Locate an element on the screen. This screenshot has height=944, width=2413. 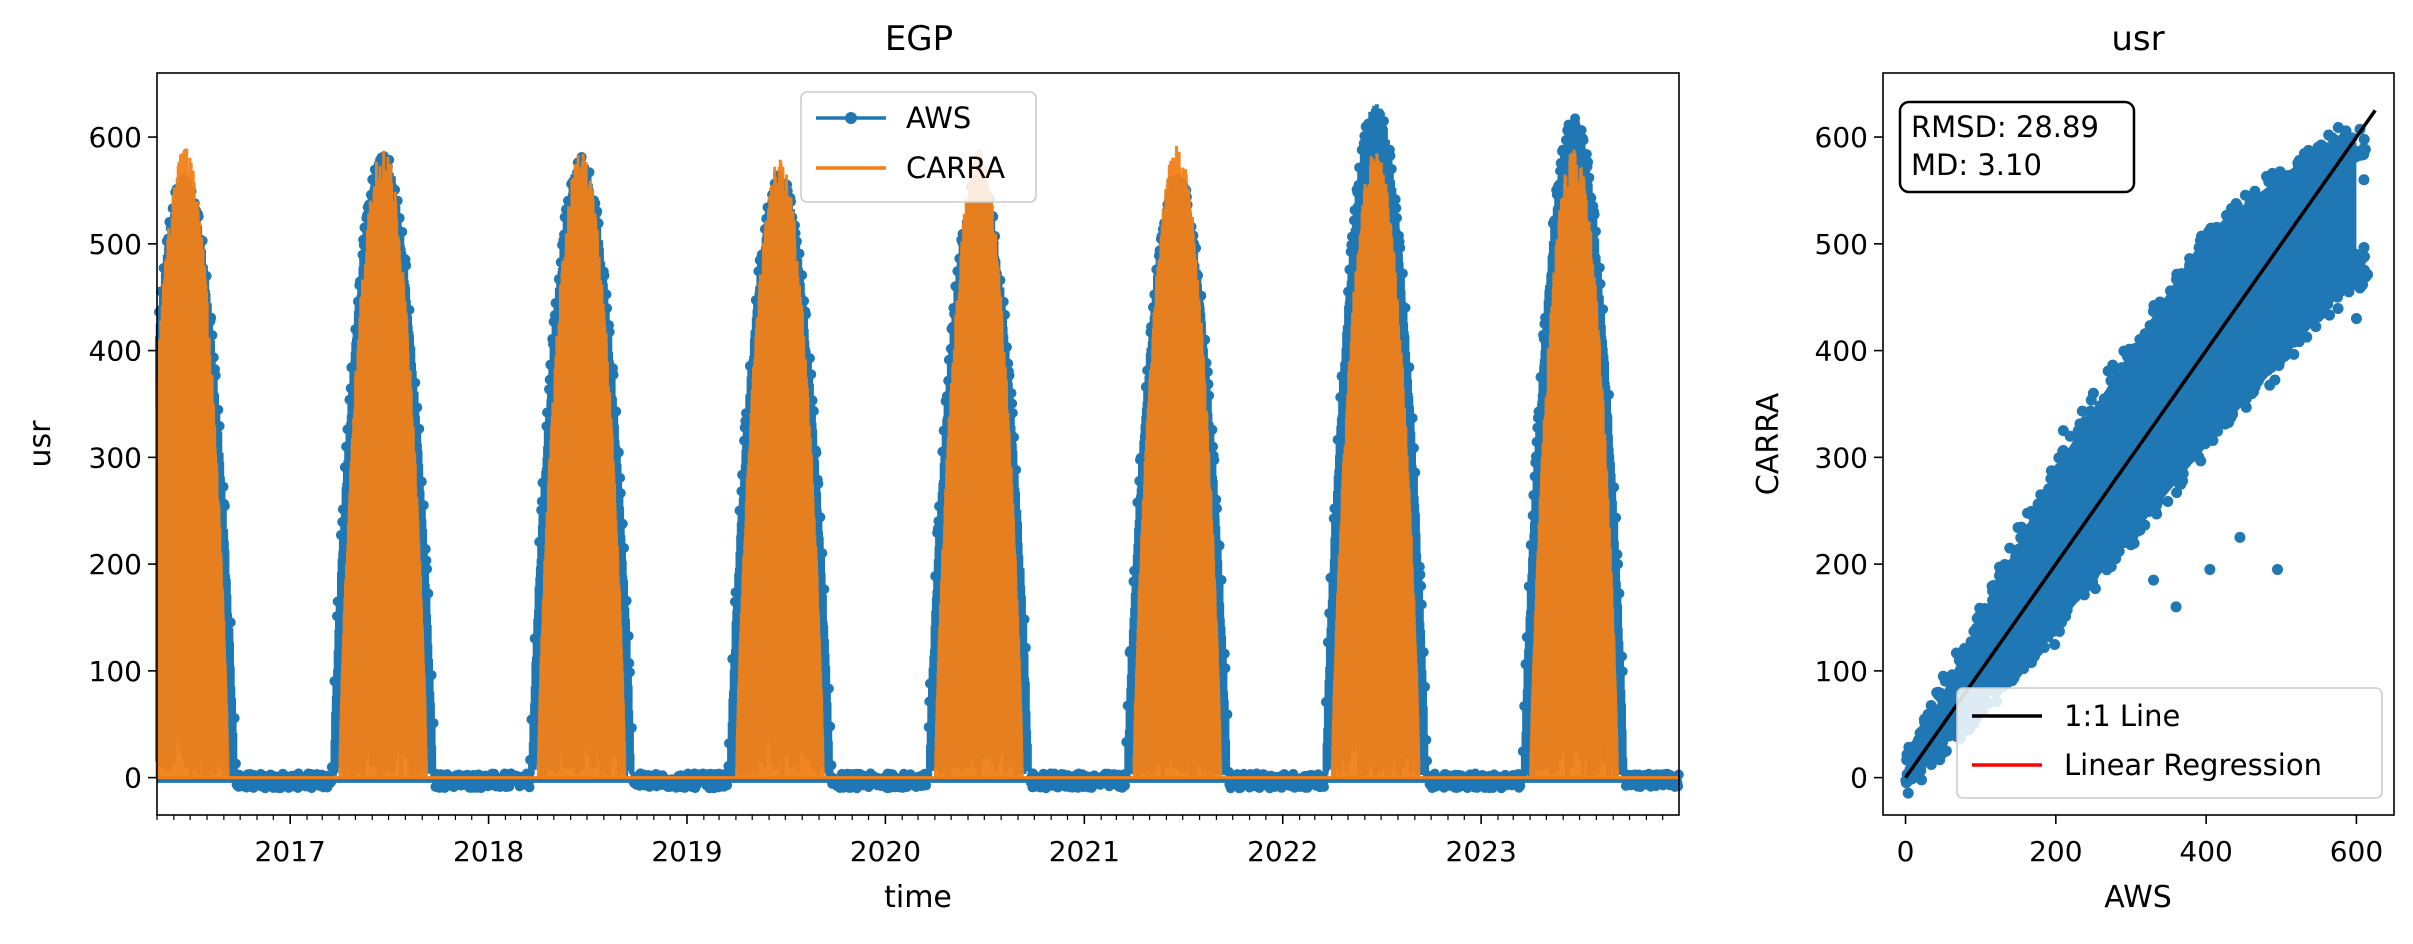
scatter-legend: 1:1 Line Linear Regression is located at coordinates (2169, 743).